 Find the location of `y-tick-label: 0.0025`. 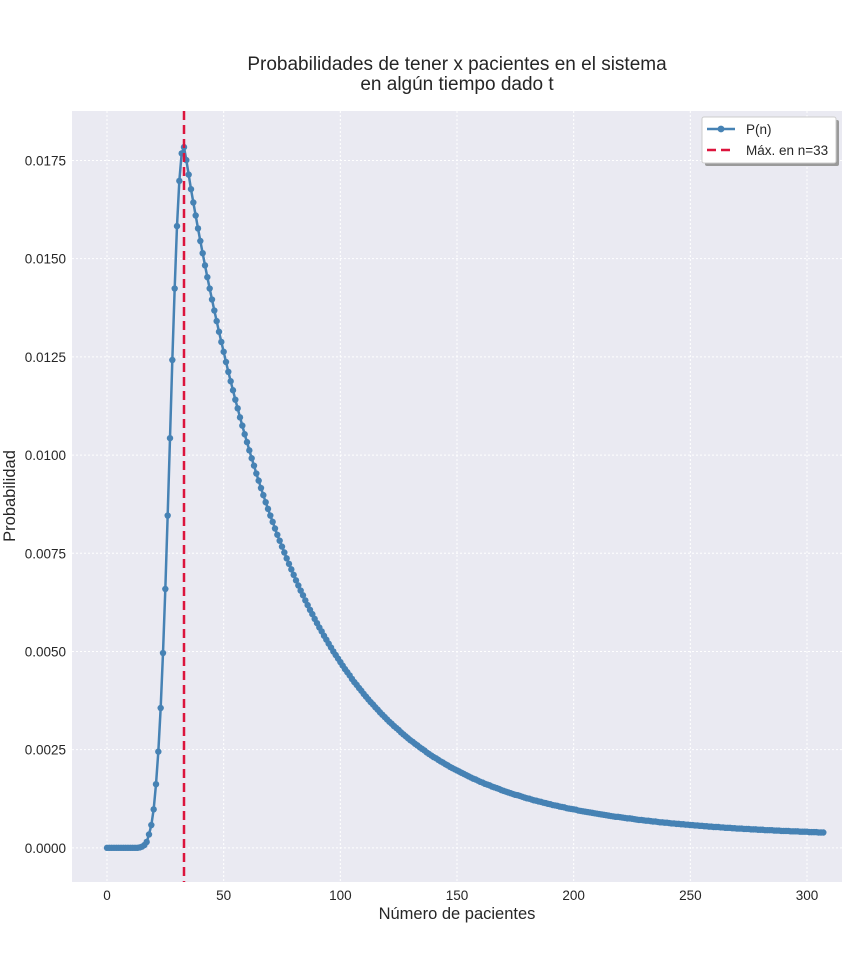

y-tick-label: 0.0025 is located at coordinates (45, 750).